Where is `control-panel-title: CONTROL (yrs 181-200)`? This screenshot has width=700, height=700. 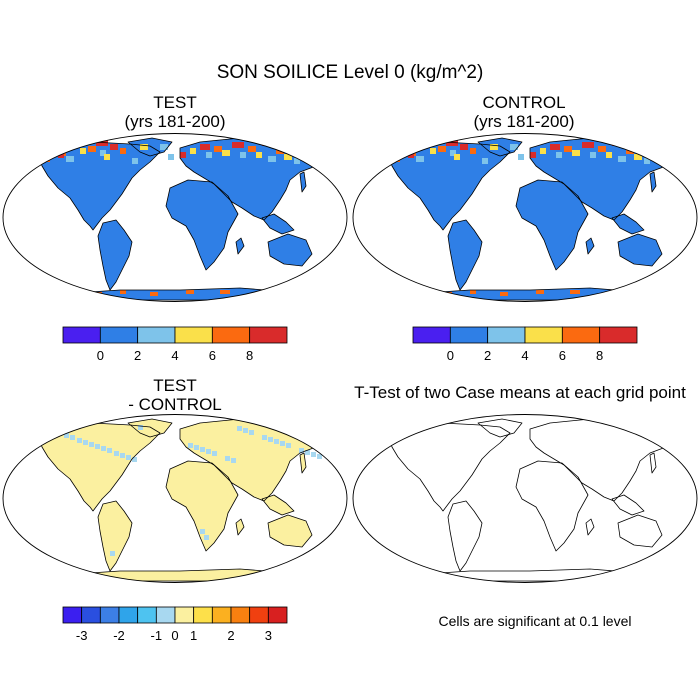
control-panel-title: CONTROL (yrs 181-200) is located at coordinates (524, 112).